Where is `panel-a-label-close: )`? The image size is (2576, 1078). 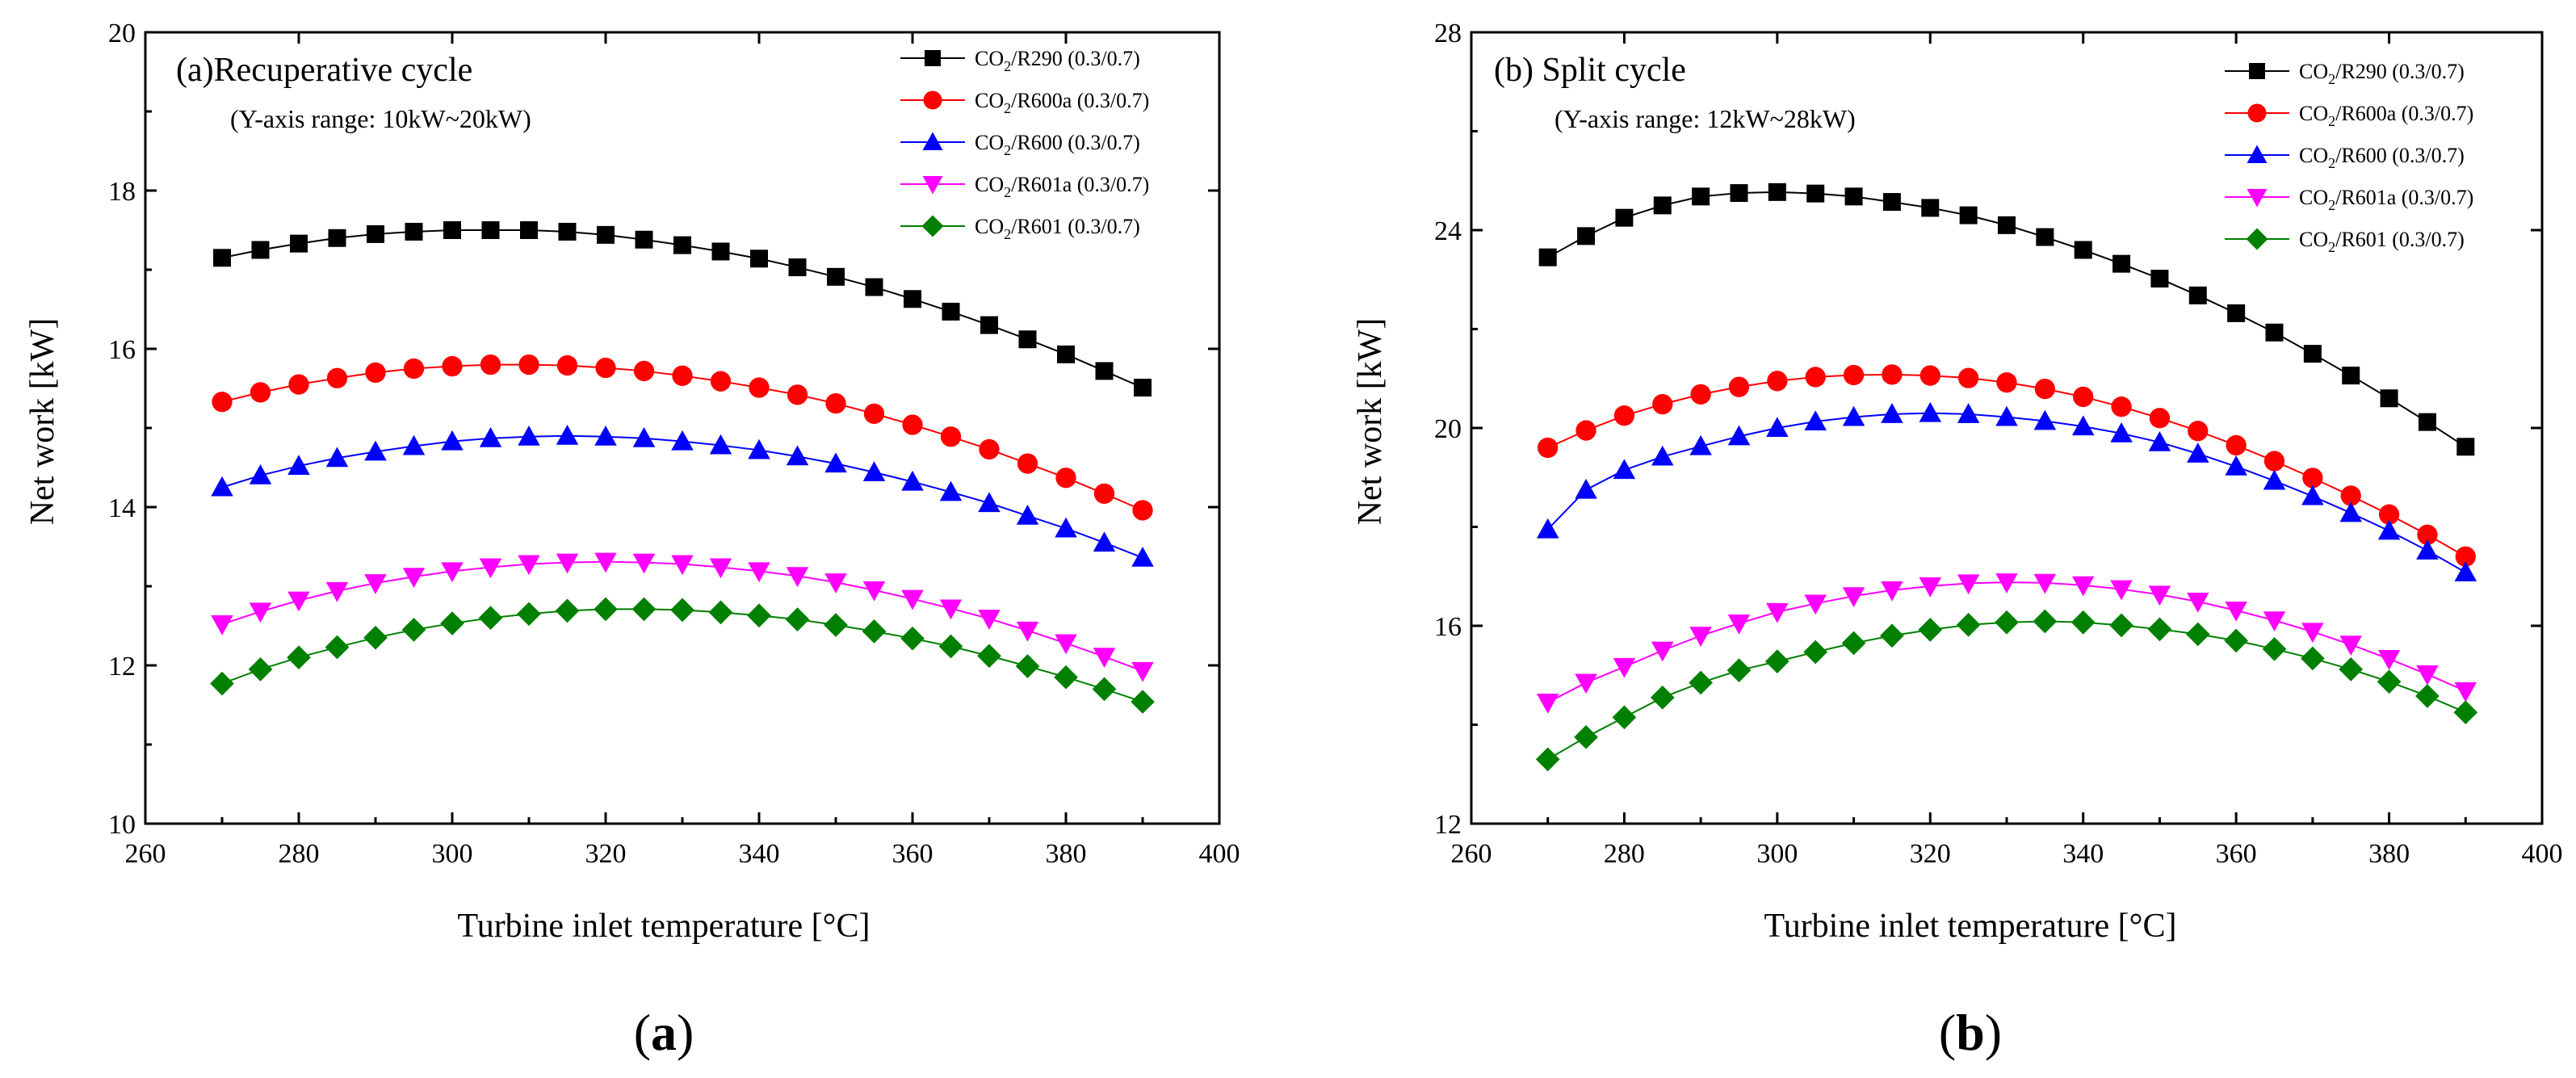 panel-a-label-close: ) is located at coordinates (685, 1032).